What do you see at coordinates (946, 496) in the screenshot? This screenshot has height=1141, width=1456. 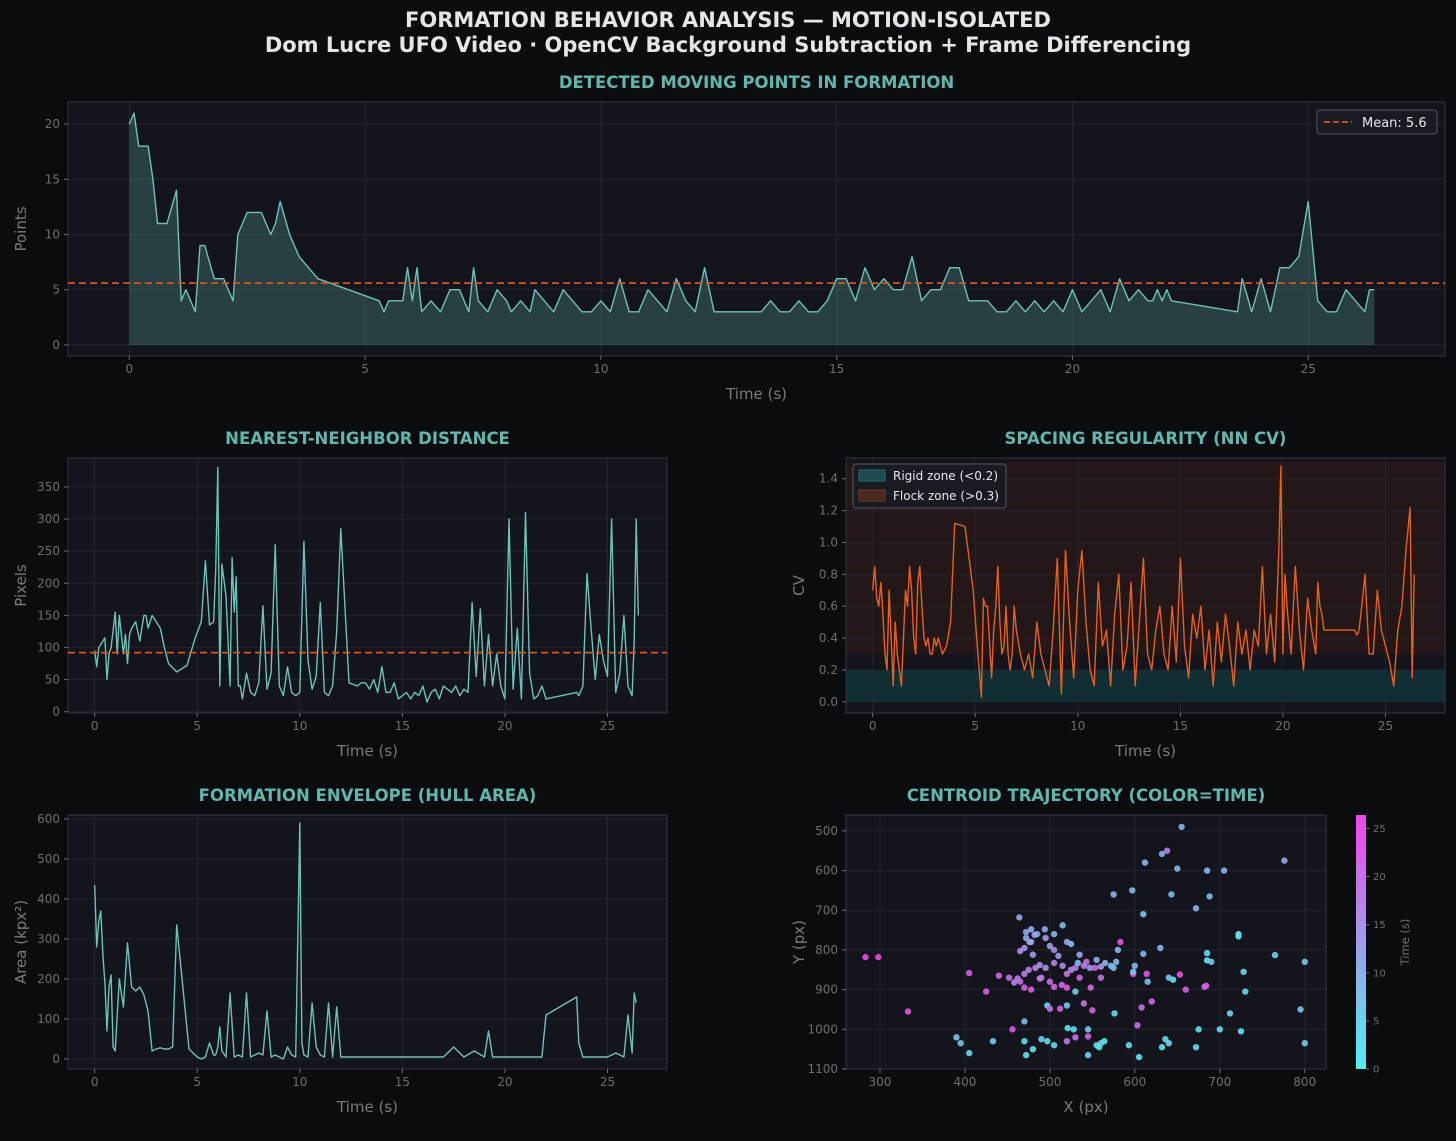 I see `legend-label: Flock zone (>0.3)` at bounding box center [946, 496].